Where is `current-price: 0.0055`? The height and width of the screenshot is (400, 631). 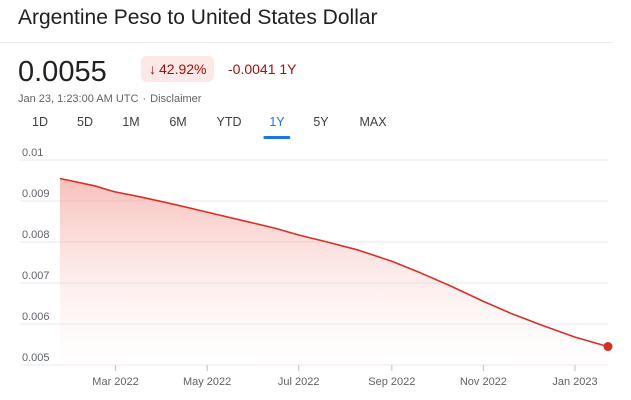
current-price: 0.0055 is located at coordinates (62, 72).